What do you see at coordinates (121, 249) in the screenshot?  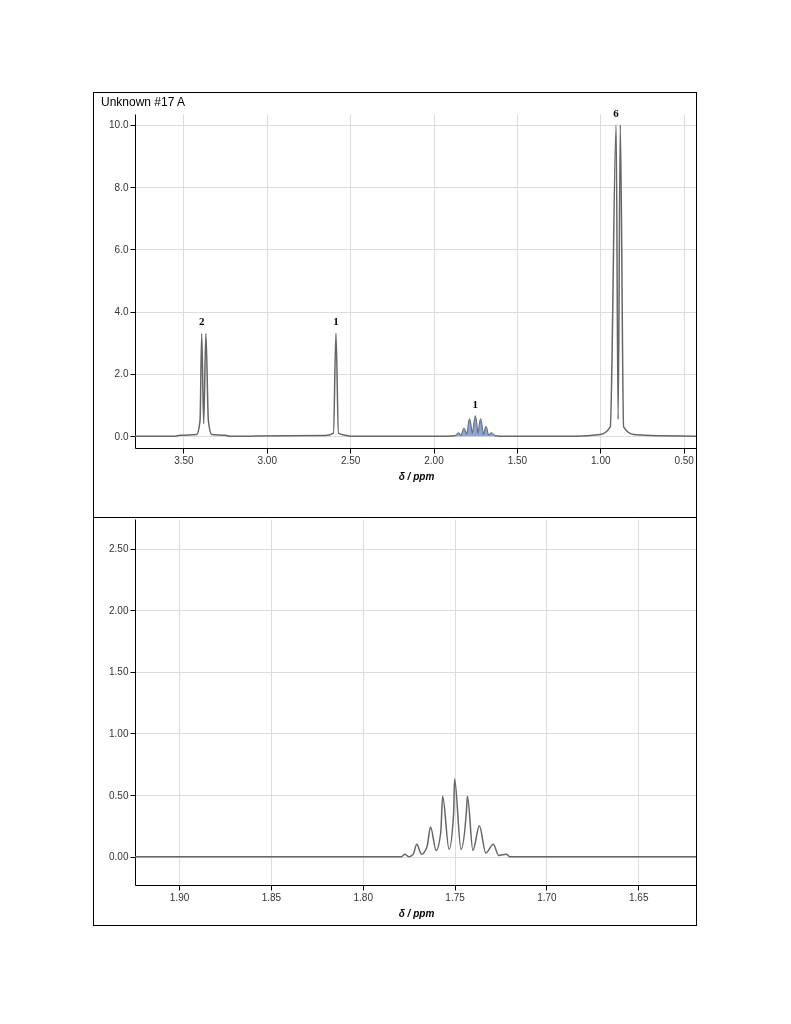 I see `y-tick-label: 6.0` at bounding box center [121, 249].